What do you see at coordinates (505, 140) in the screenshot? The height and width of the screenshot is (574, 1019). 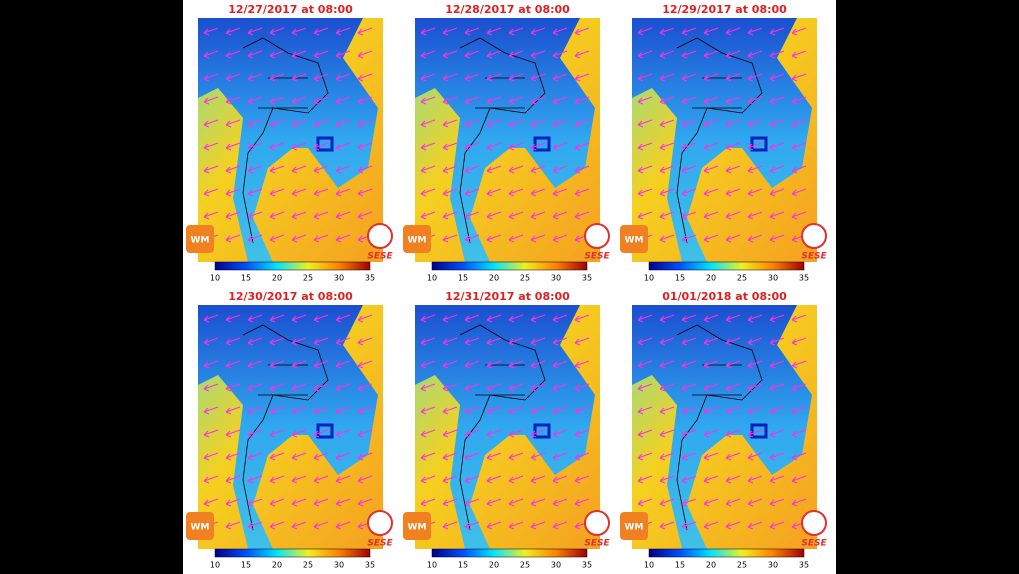 I see `land-region` at bounding box center [505, 140].